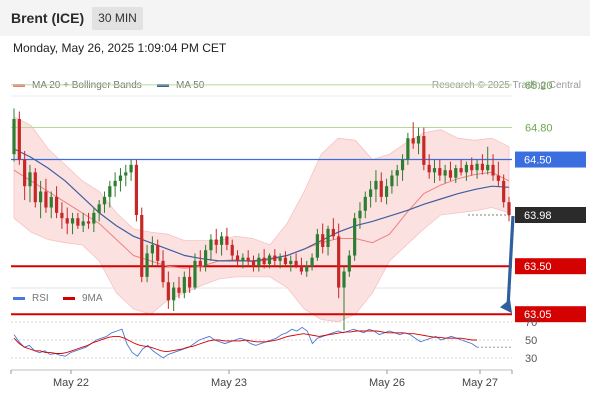 This screenshot has width=590, height=400. I want to click on level-label-63.50: 63.50, so click(538, 267).